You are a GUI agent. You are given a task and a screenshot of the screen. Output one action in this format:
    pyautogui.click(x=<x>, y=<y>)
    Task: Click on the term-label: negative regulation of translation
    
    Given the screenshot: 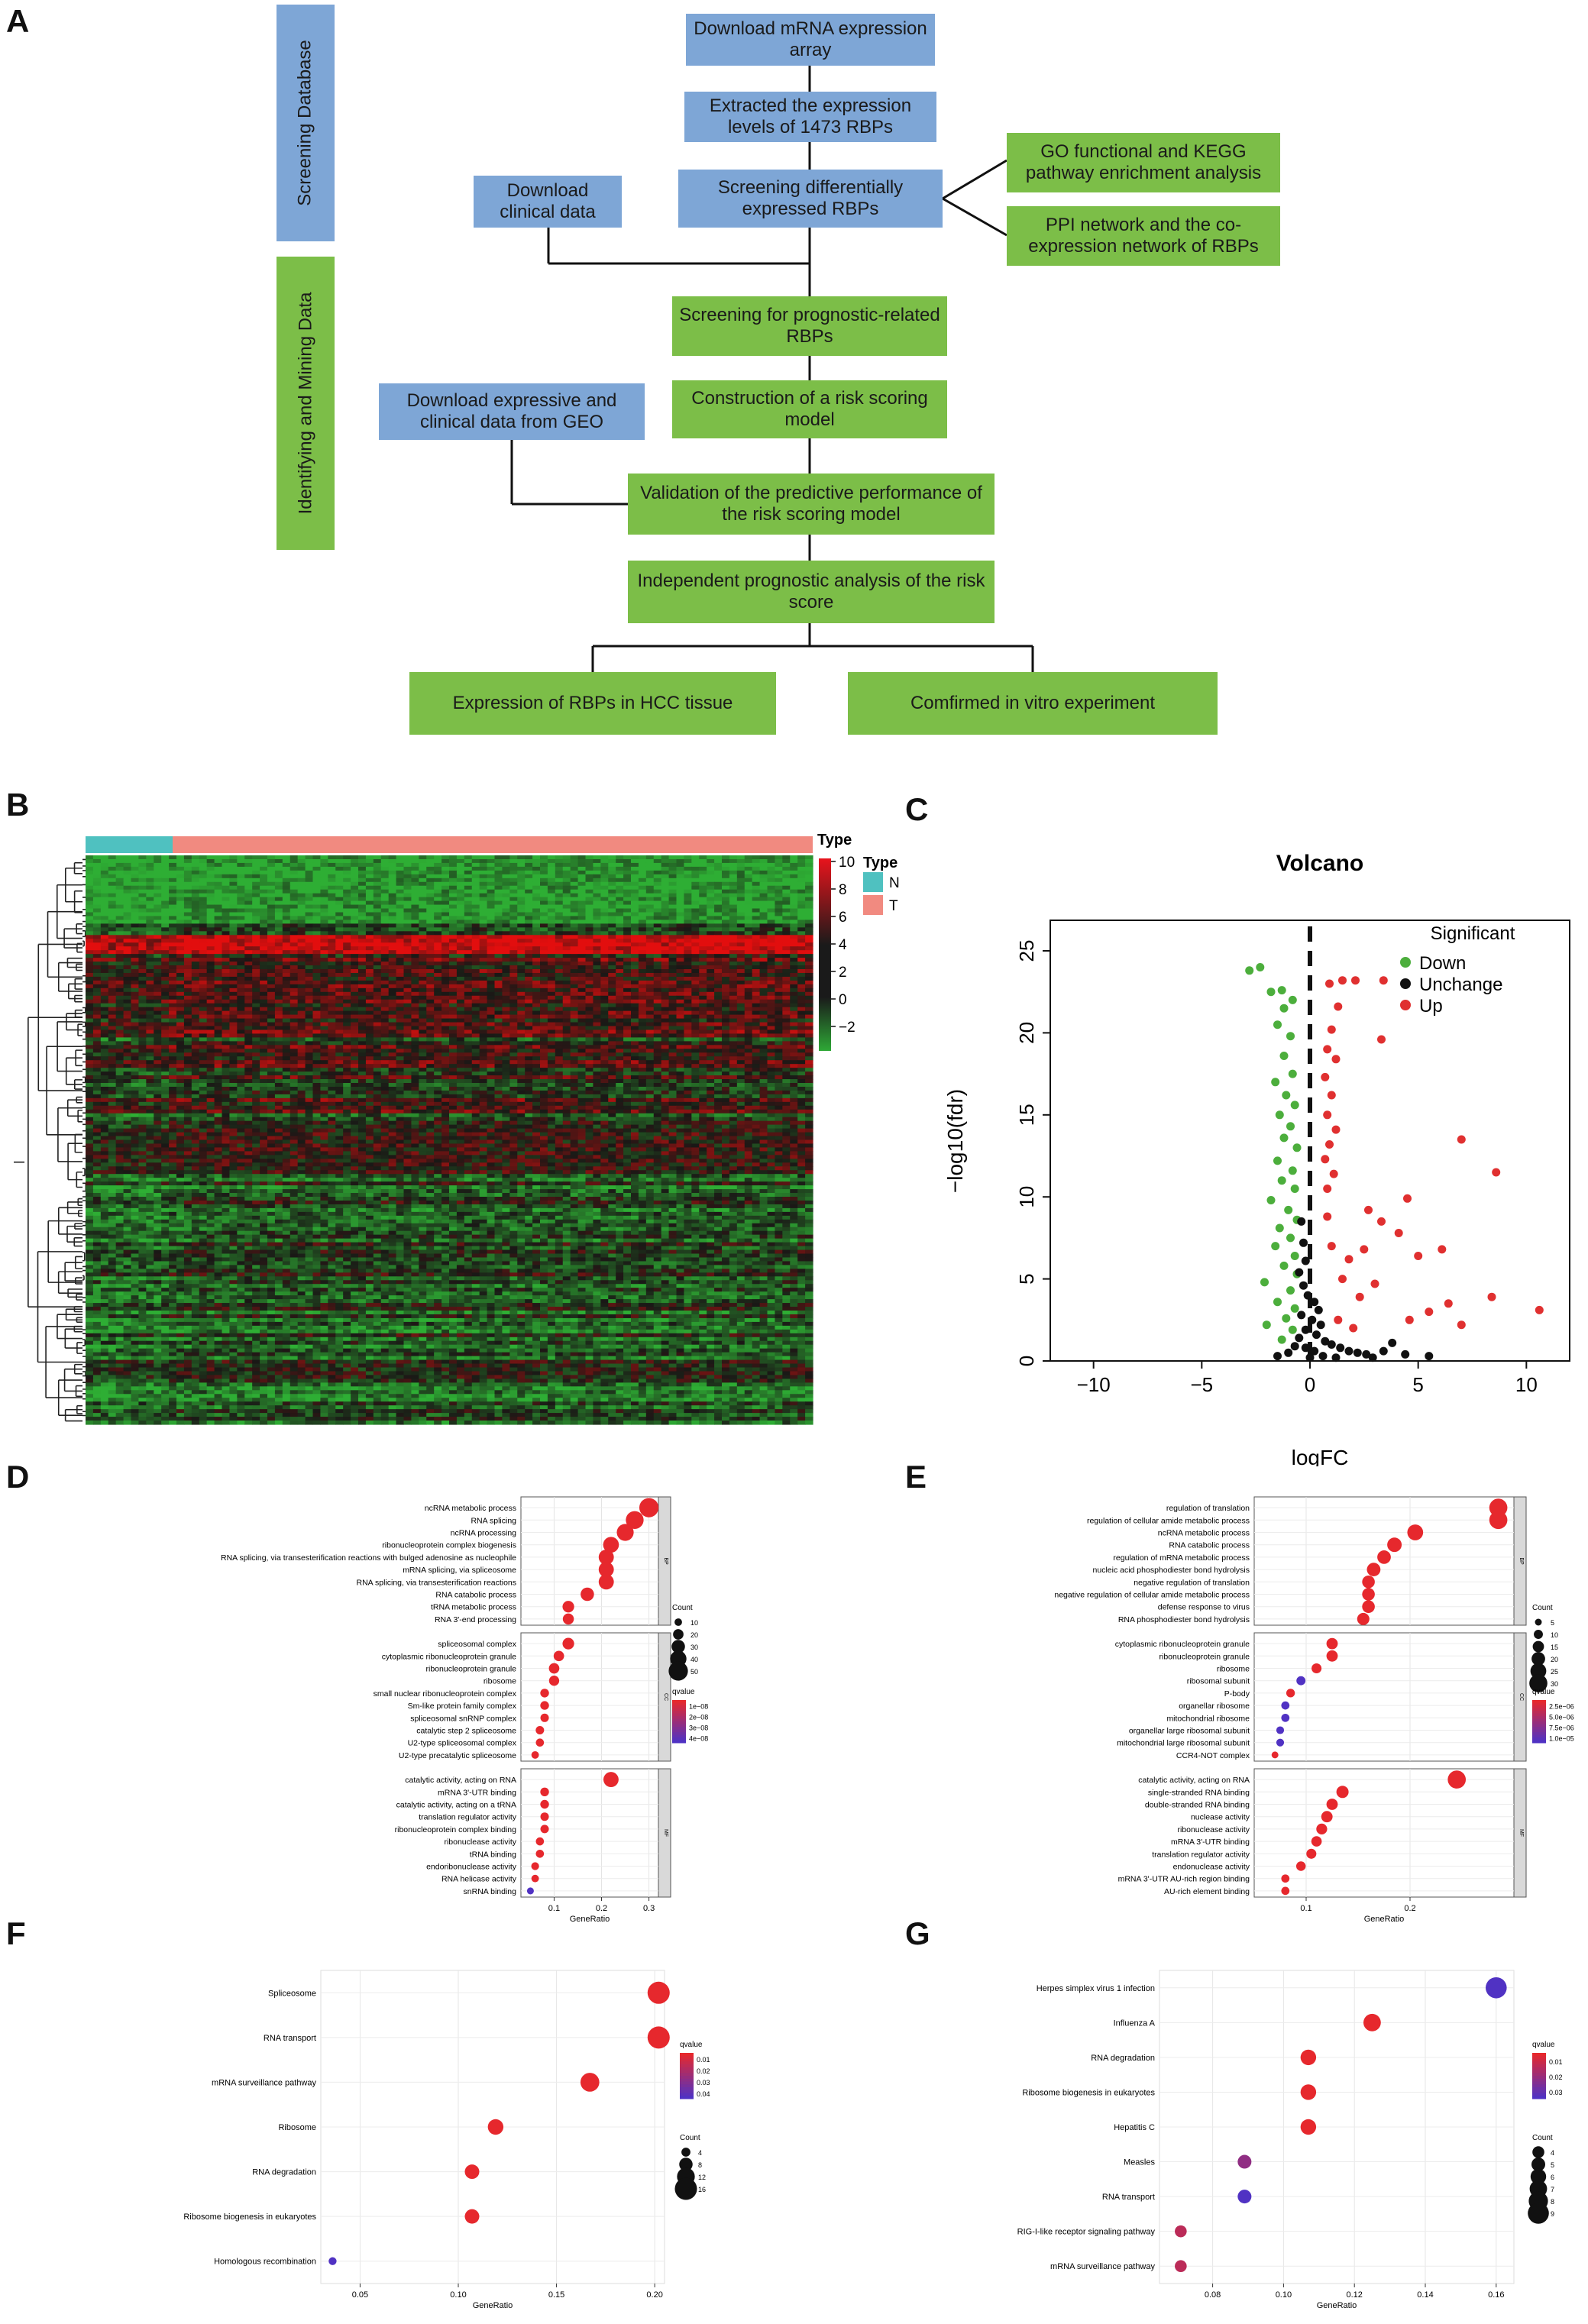 What is the action you would take?
    pyautogui.click(x=1192, y=1582)
    